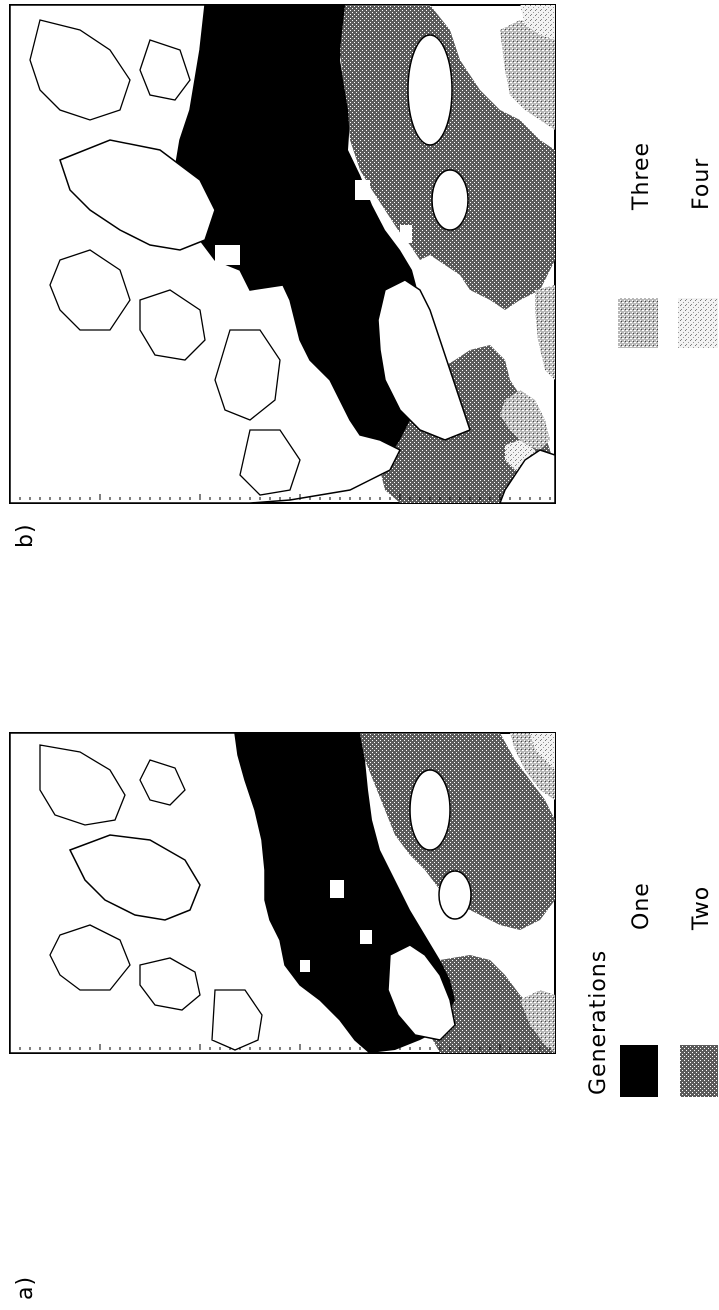 This screenshot has width=719, height=1310. I want to click on legend-swatch-four, so click(698, 323).